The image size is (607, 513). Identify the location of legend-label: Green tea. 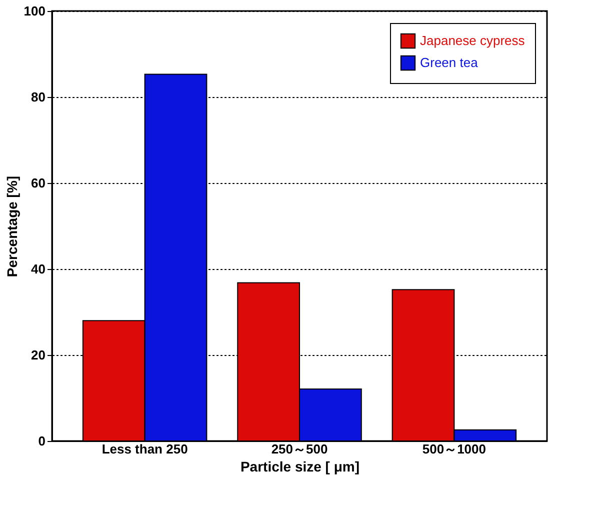
(449, 62).